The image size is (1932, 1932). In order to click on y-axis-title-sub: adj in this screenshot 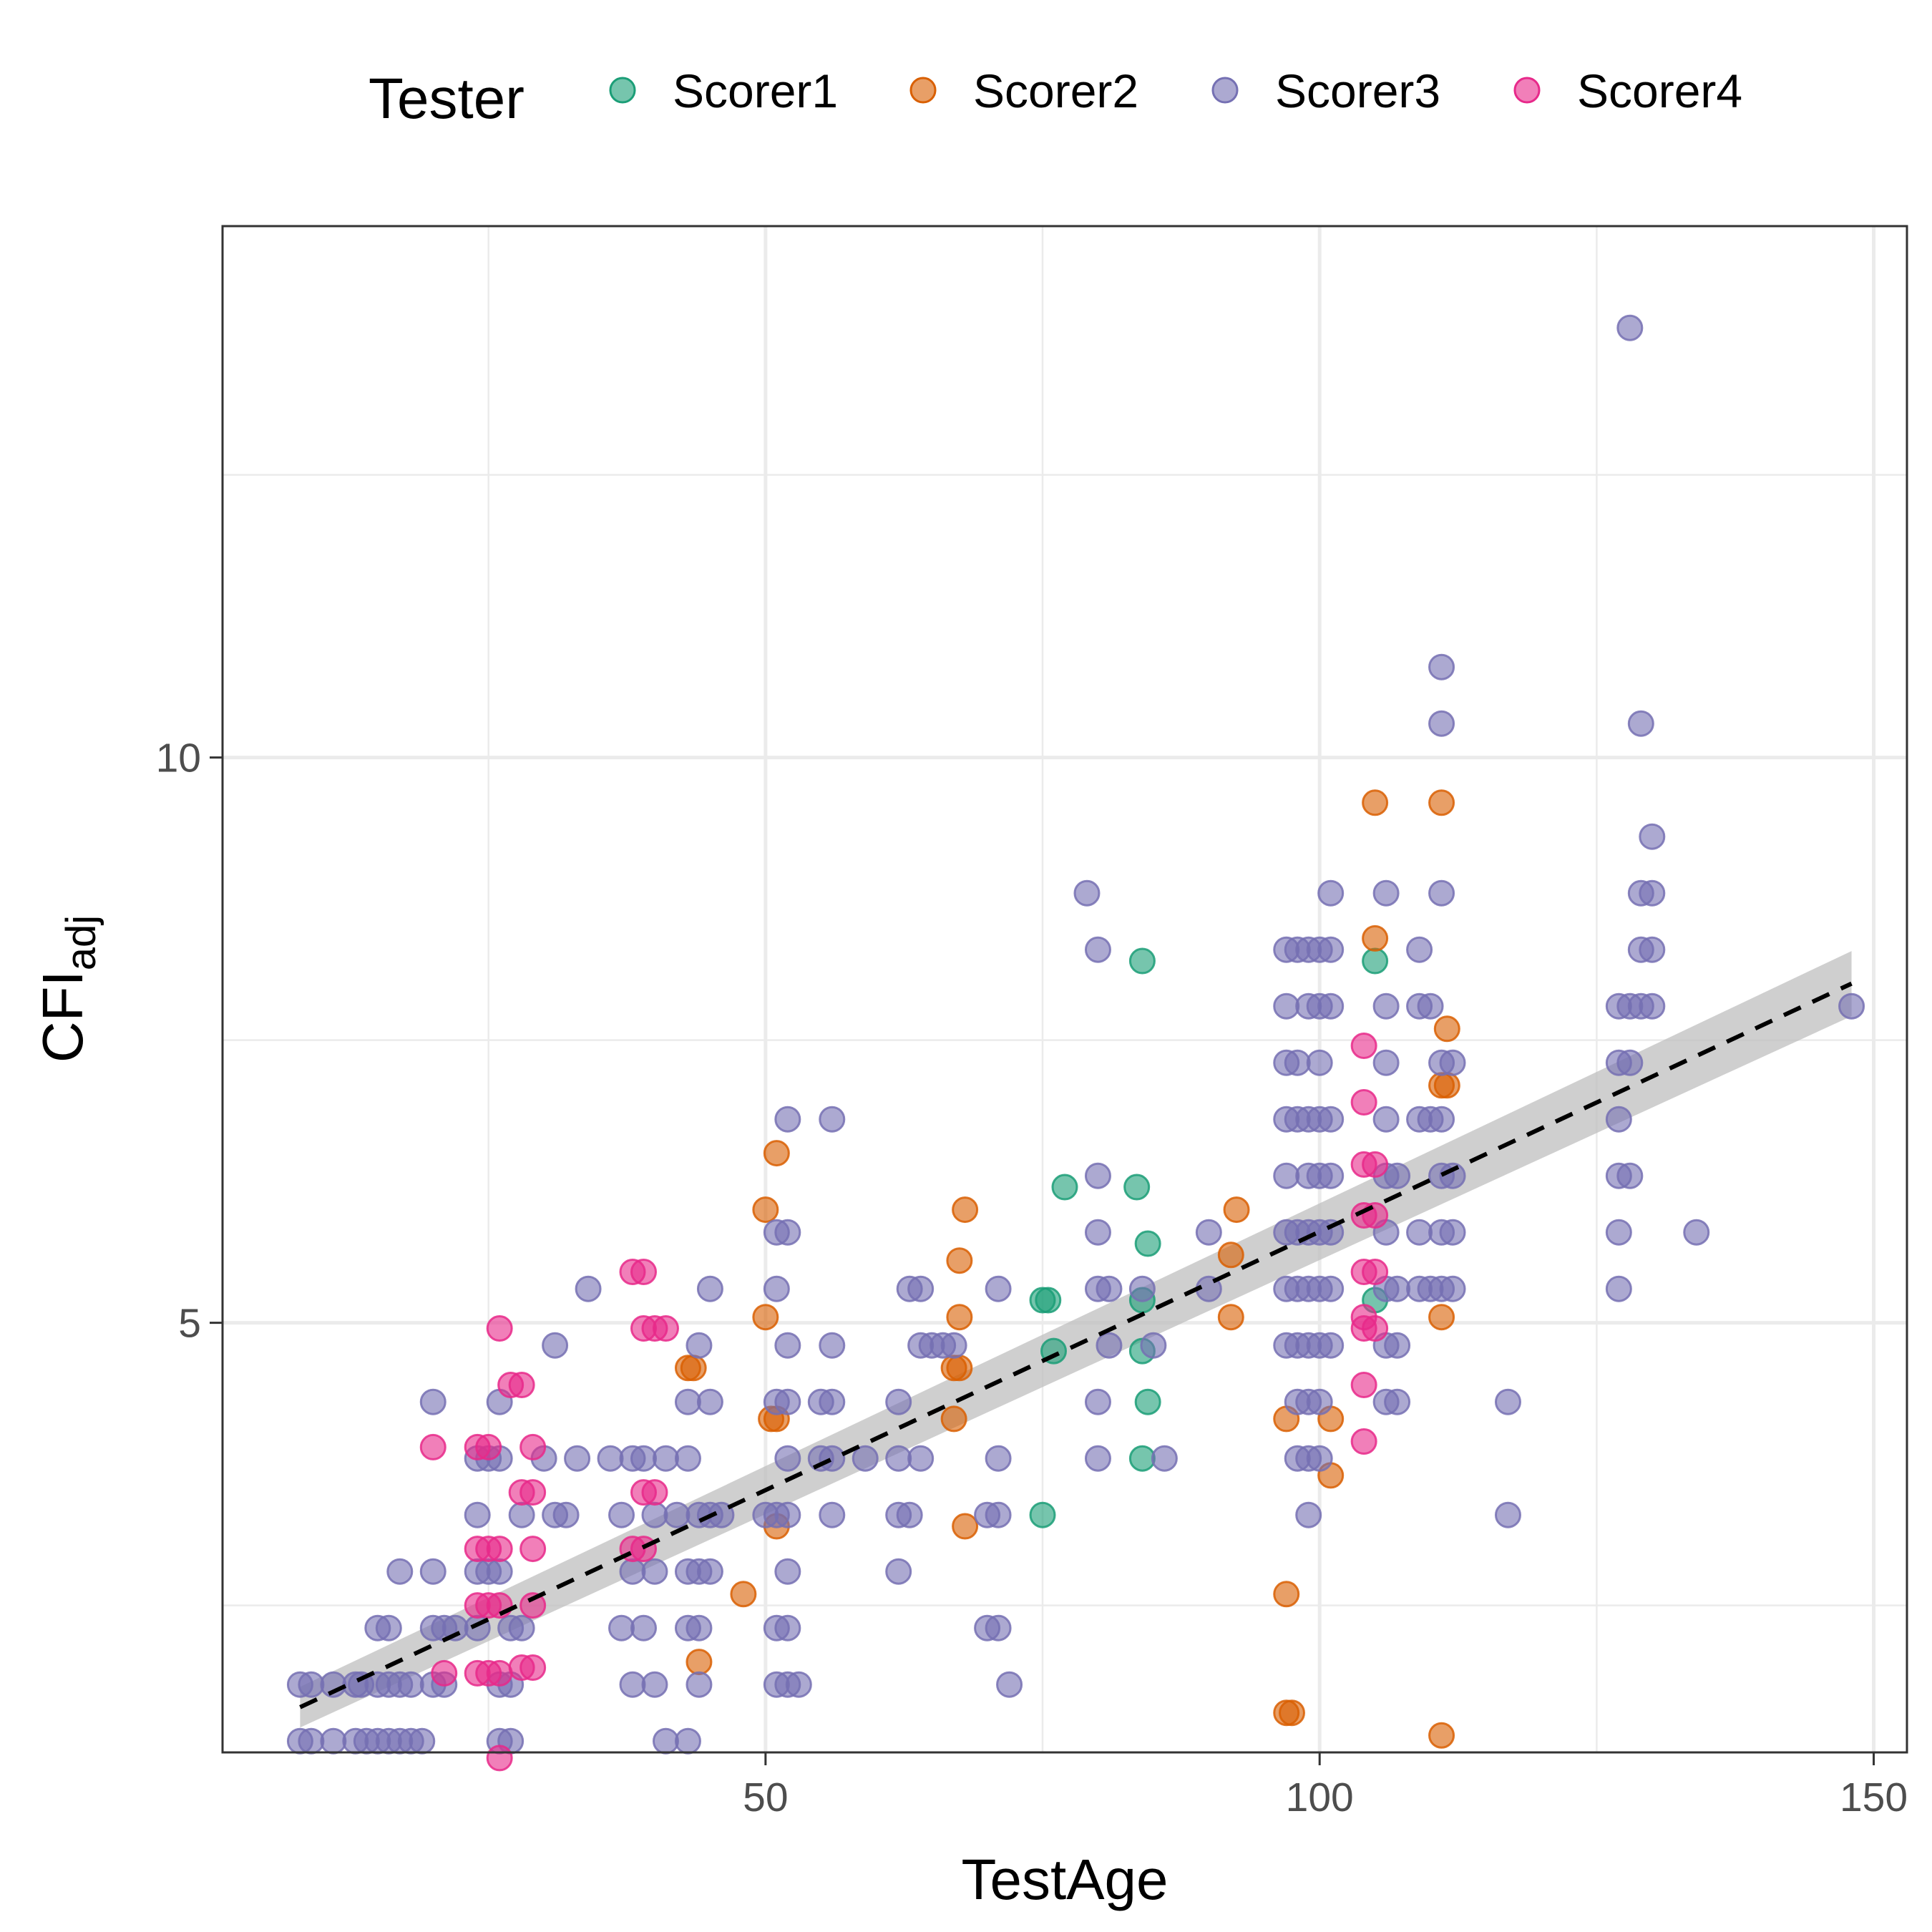, I will do `click(81, 942)`.